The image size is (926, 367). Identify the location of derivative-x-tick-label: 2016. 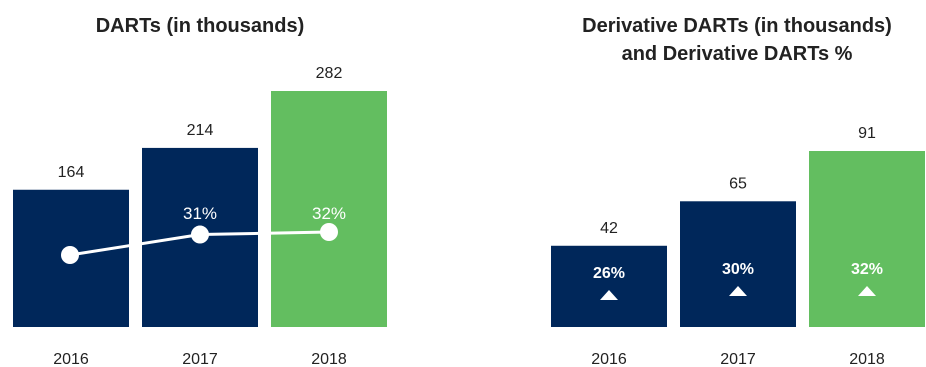
(609, 359).